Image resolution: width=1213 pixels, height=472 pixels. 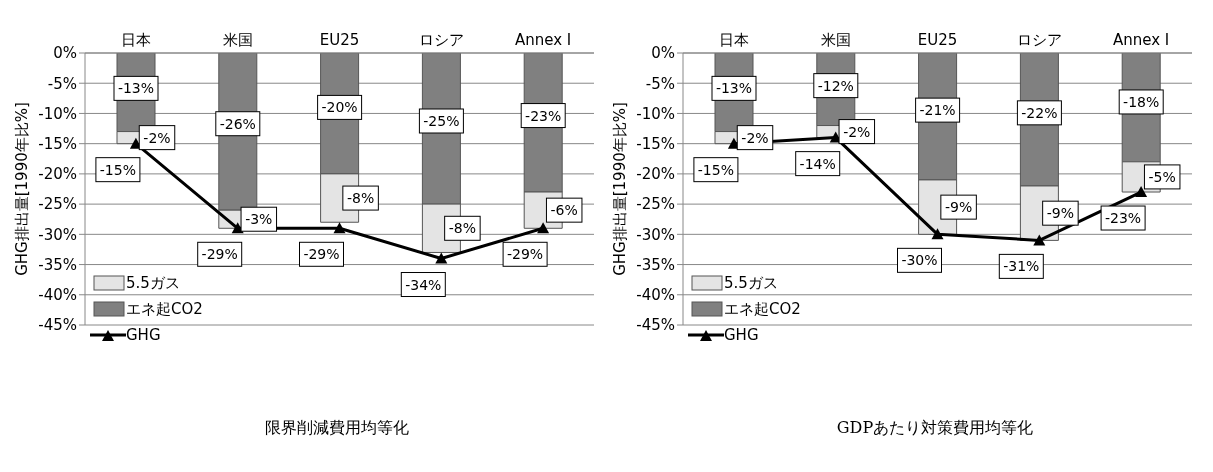 What do you see at coordinates (441, 121) in the screenshot?
I see `data-label: -25%` at bounding box center [441, 121].